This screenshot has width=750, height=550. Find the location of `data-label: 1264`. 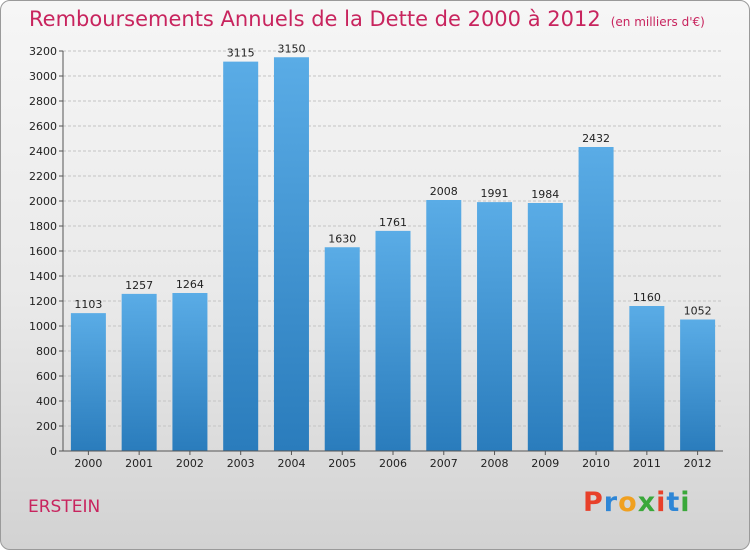

data-label: 1264 is located at coordinates (190, 284).